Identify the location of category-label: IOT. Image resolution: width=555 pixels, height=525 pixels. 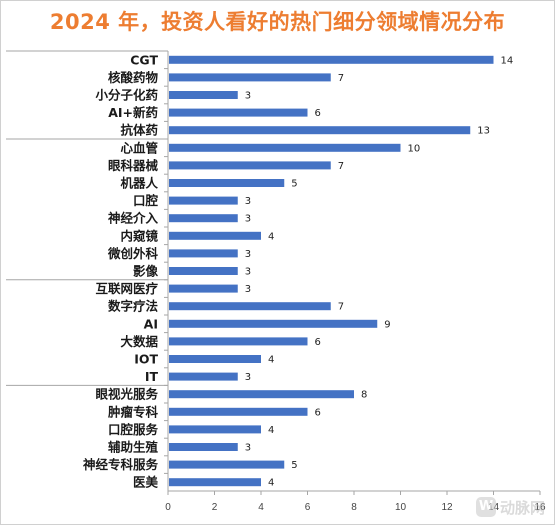
(146, 359).